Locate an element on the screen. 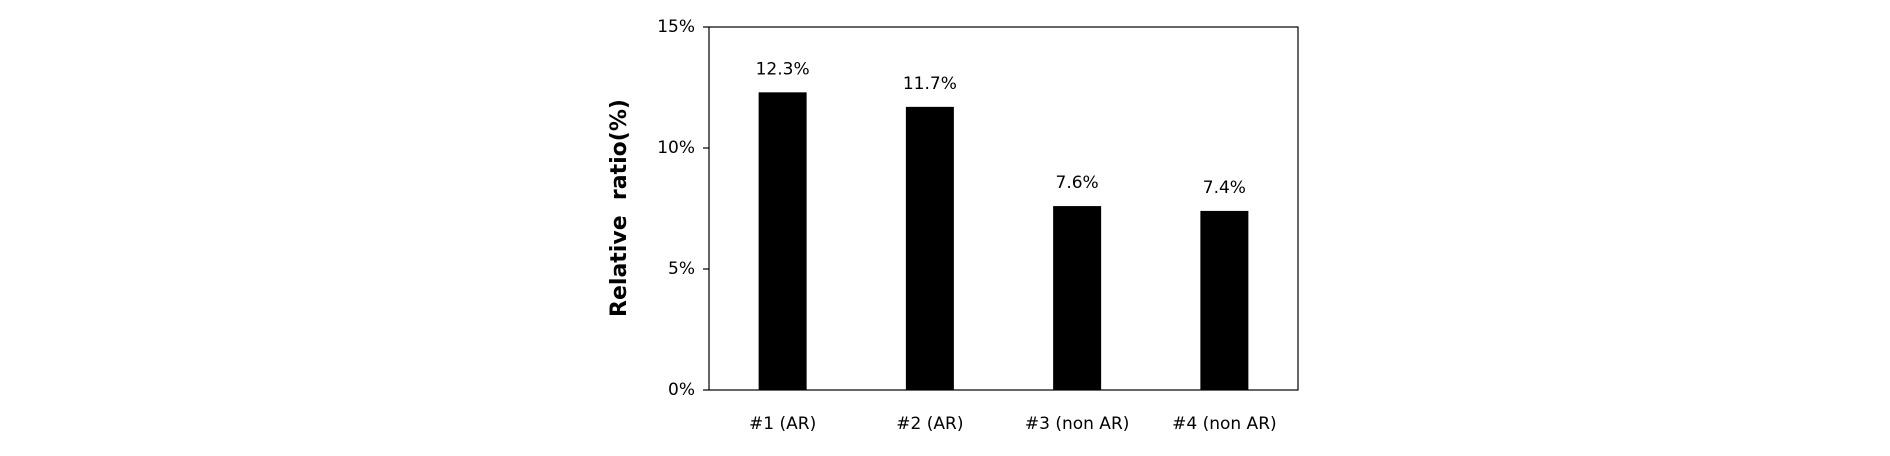  x-tick-label: #3 (non AR) is located at coordinates (1077, 424).